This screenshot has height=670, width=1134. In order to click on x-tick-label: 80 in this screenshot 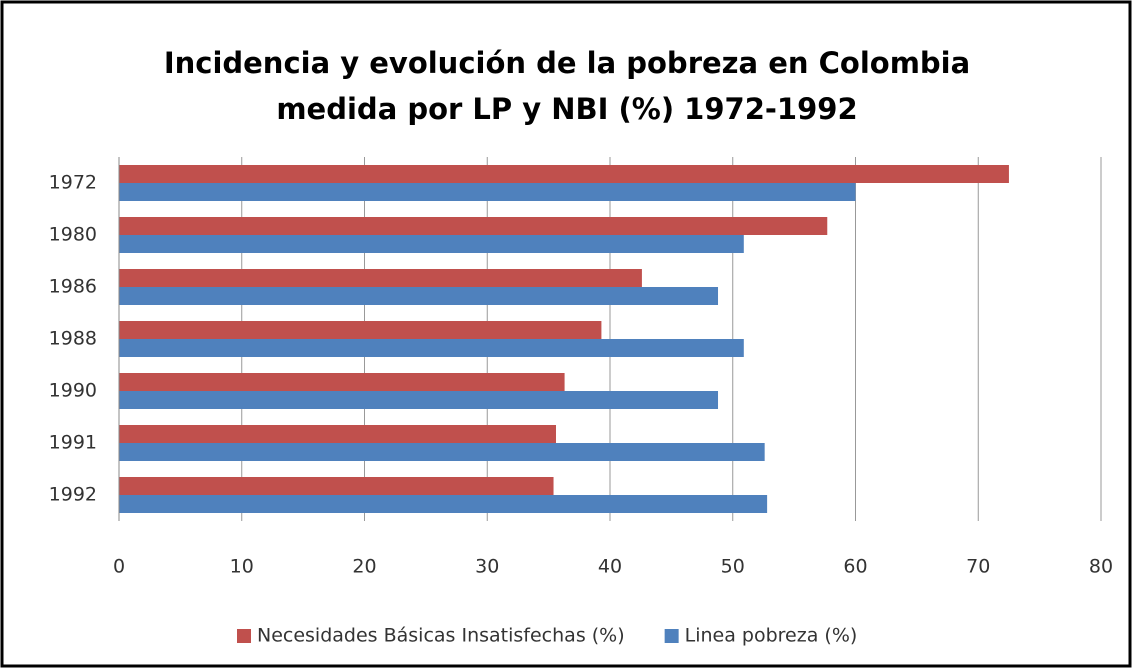, I will do `click(1101, 567)`.